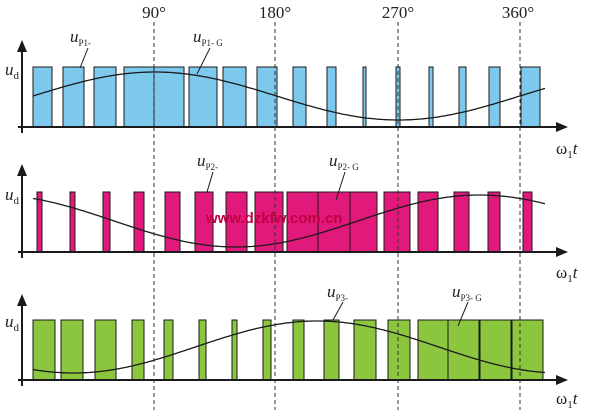 The image size is (591, 414). What do you see at coordinates (567, 274) in the screenshot?
I see `omega-t-label-2: ω1t` at bounding box center [567, 274].